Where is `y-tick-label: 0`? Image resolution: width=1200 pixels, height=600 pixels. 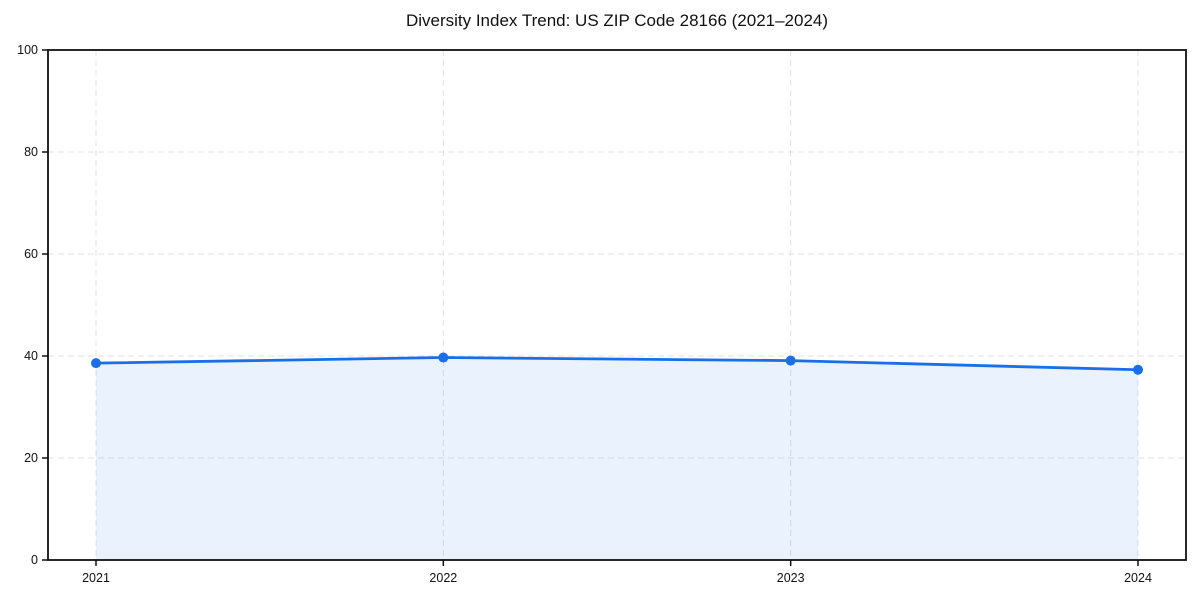 y-tick-label: 0 is located at coordinates (34, 560).